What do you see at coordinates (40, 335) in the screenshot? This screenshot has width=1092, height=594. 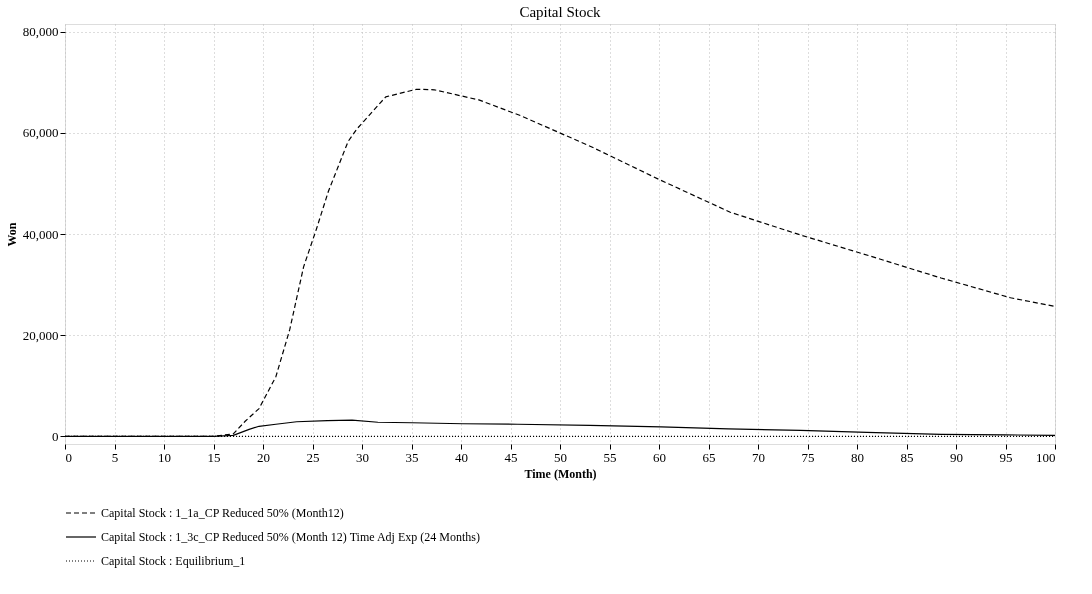 I see `y-tick-label: 20,000` at bounding box center [40, 335].